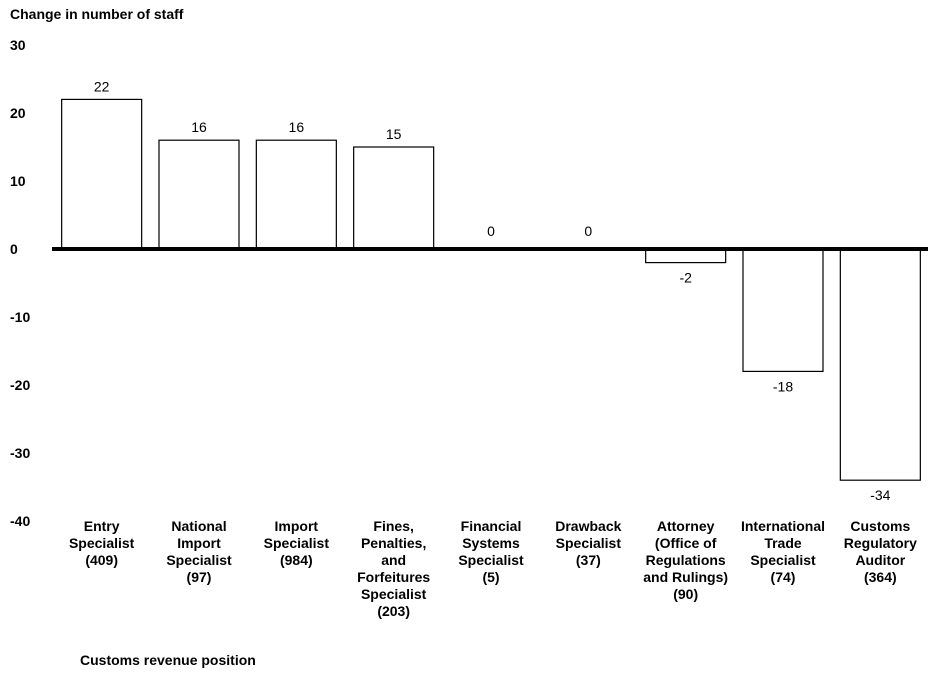  What do you see at coordinates (97, 14) in the screenshot?
I see `y-axis-title: Change in number of staff` at bounding box center [97, 14].